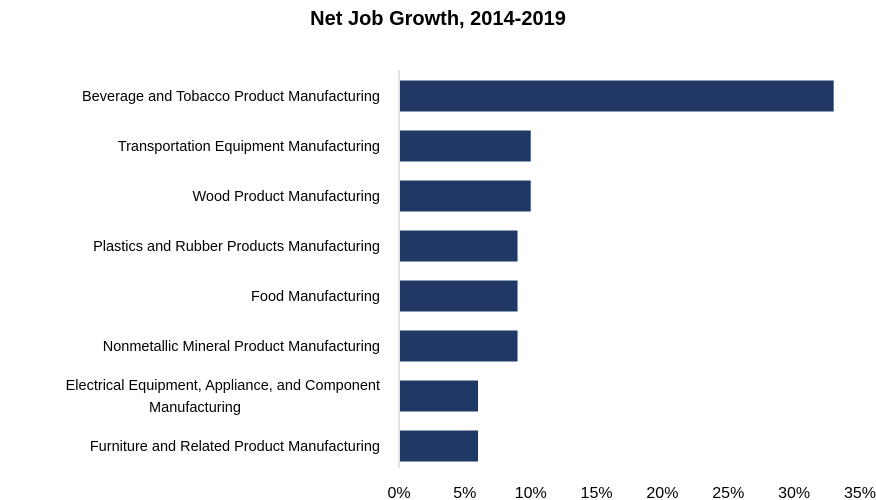  What do you see at coordinates (315, 297) in the screenshot?
I see `category-label: Food Manufacturing` at bounding box center [315, 297].